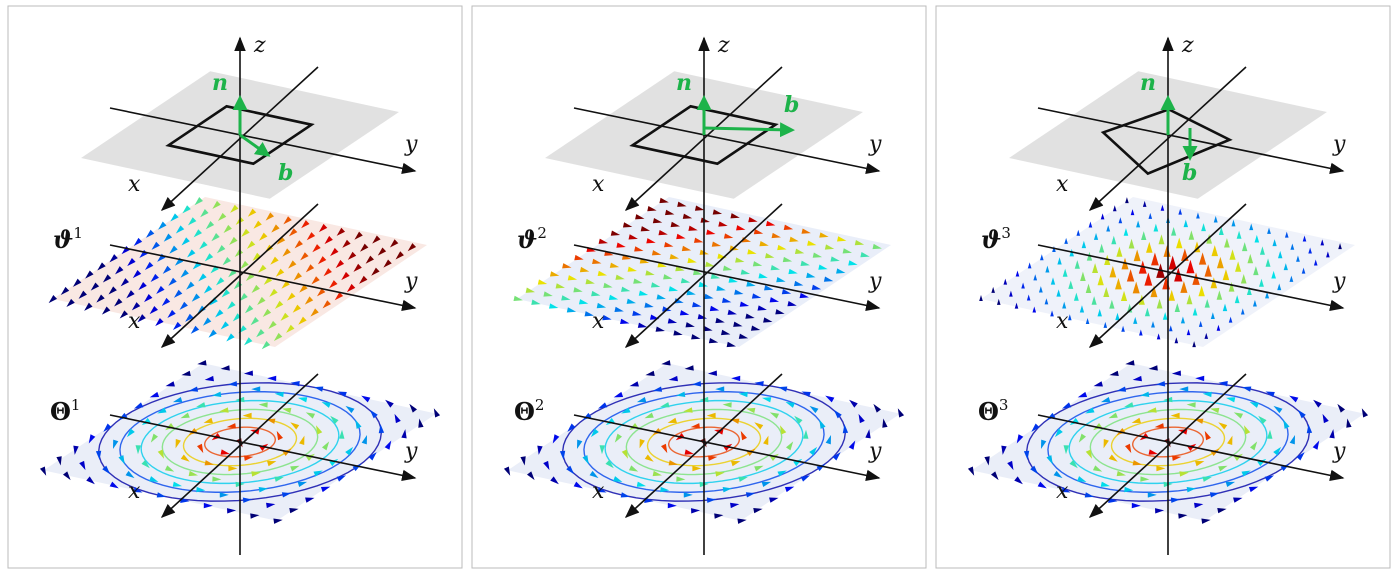 This screenshot has width=1394, height=575. What do you see at coordinates (727, 448) in the screenshot?
I see `y-axis` at bounding box center [727, 448].